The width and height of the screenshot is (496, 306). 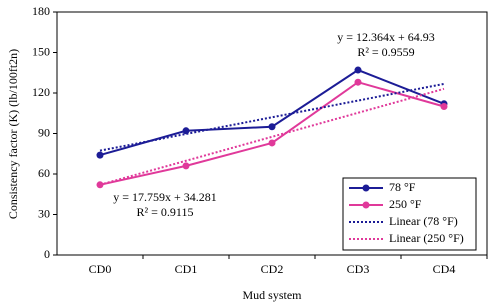 I want to click on legend-label: Linear (250 °F), so click(x=426, y=238).